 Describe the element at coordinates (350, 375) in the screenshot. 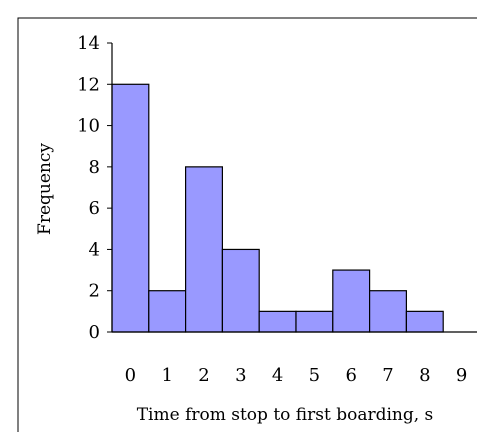

I see `x-tick-label-6: 6` at that location.